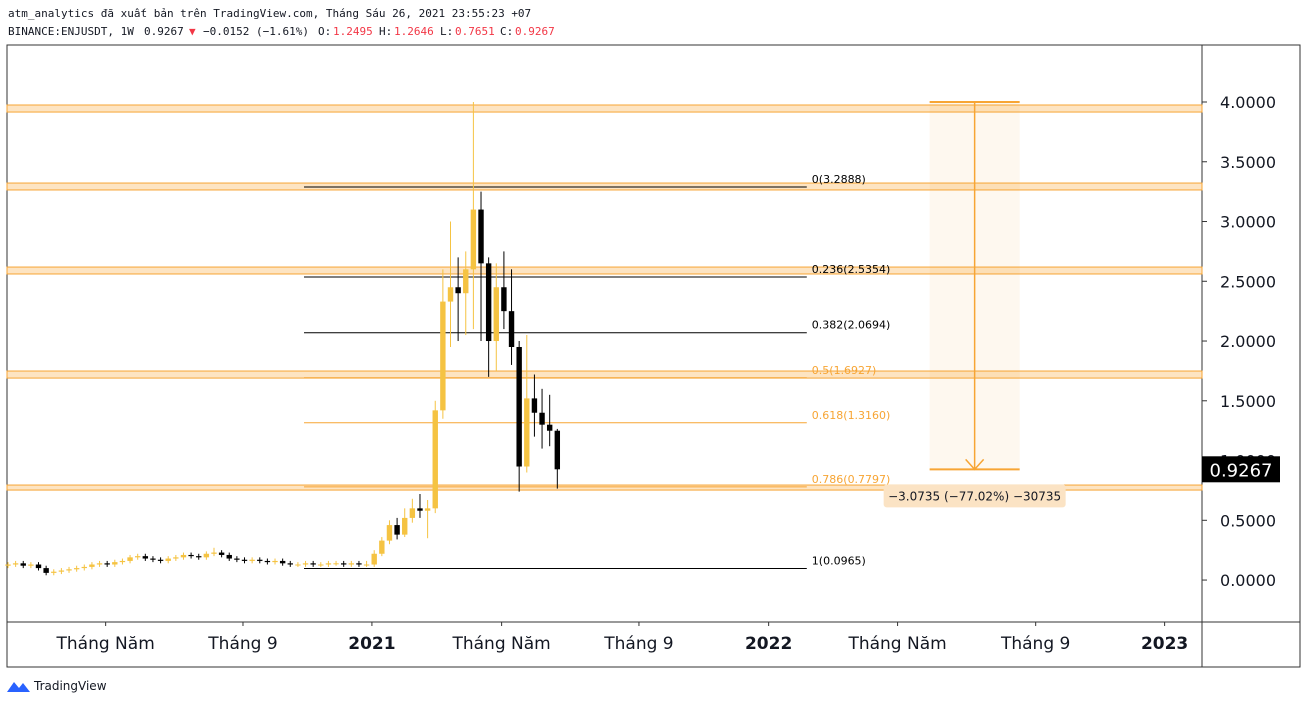  What do you see at coordinates (535, 31) in the screenshot?
I see `ohlc-value: 0.9267` at bounding box center [535, 31].